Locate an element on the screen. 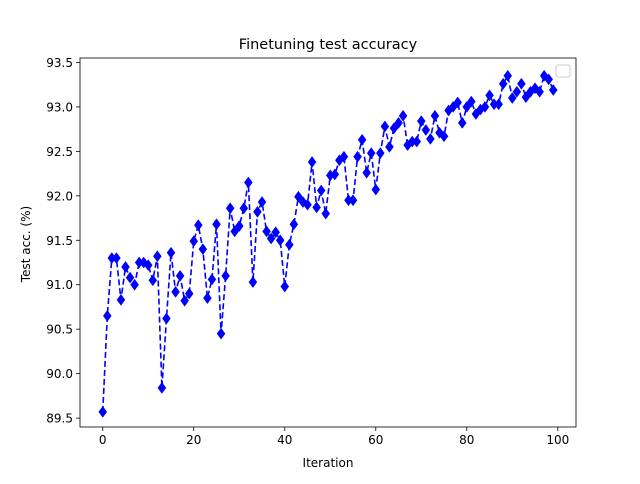 This screenshot has height=484, width=640. y-tick-label: 93.0 is located at coordinates (59, 107).